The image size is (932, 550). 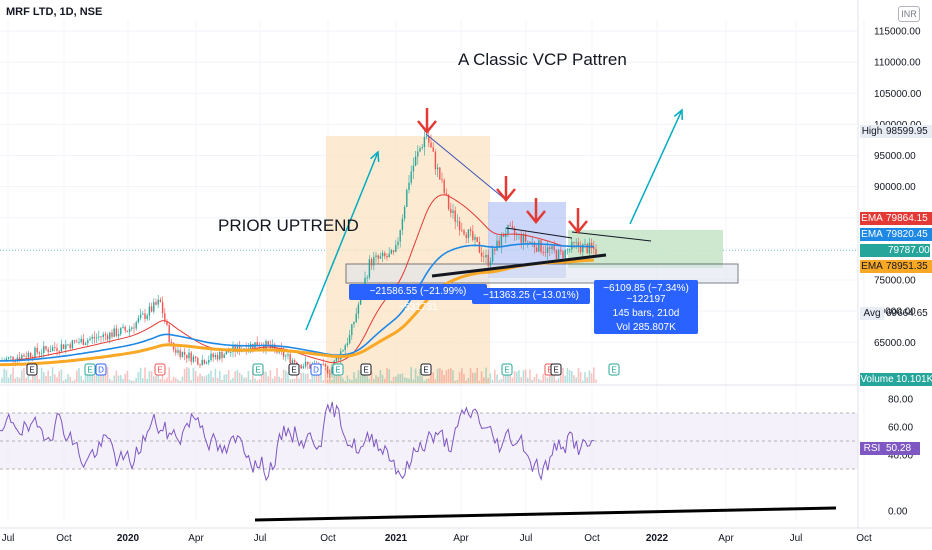 What do you see at coordinates (418, 298) in the screenshot?
I see `measure-box-1: −21586.55 (−21.99%) −531731` at bounding box center [418, 298].